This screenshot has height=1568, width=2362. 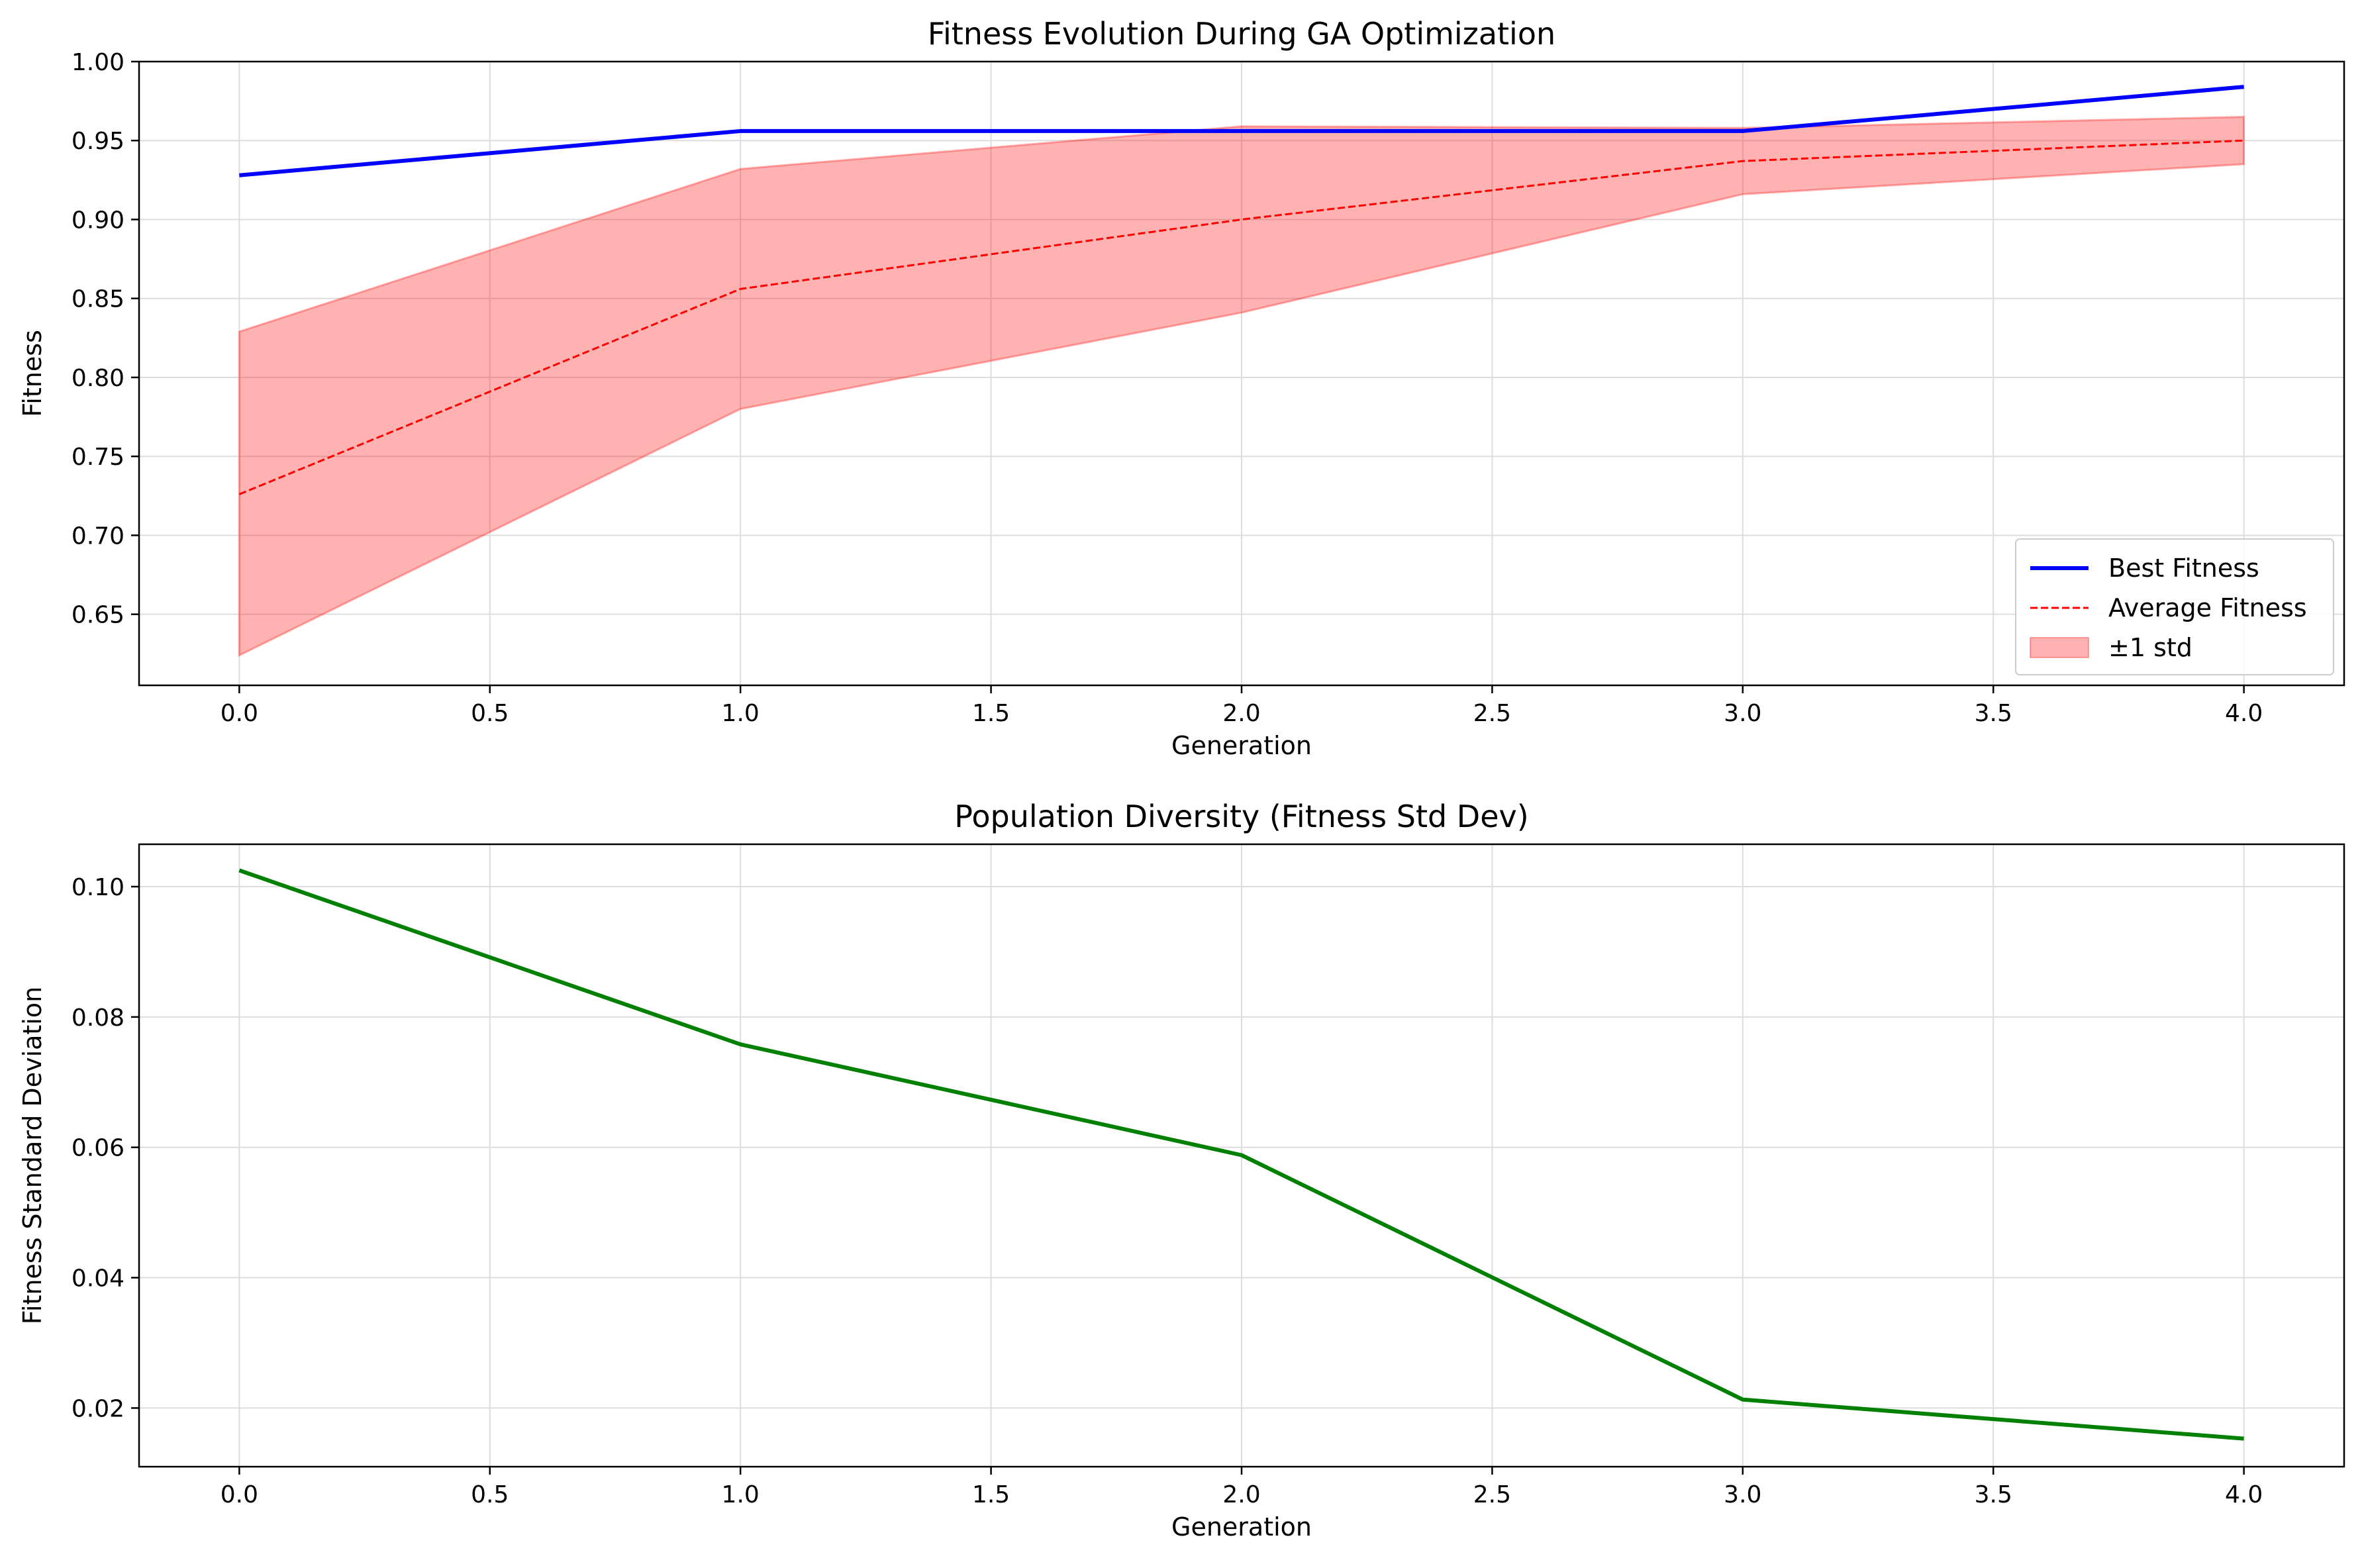 I want to click on legend-label-average-fitness: Average Fitness, so click(x=2208, y=607).